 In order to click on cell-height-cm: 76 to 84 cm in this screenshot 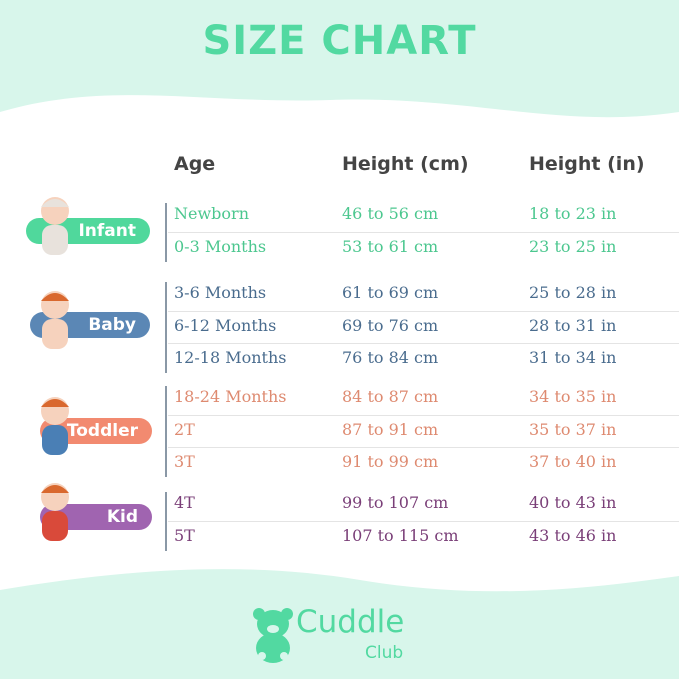, I will do `click(390, 357)`.